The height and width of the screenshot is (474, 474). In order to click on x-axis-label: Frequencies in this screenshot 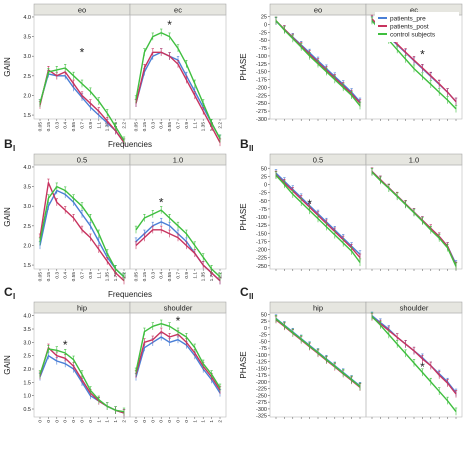, I will do `click(130, 144)`.